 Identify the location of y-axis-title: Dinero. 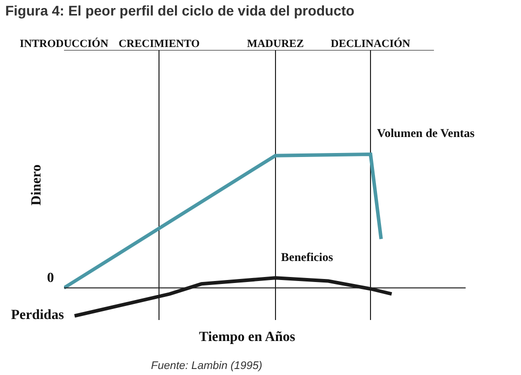
(37, 185).